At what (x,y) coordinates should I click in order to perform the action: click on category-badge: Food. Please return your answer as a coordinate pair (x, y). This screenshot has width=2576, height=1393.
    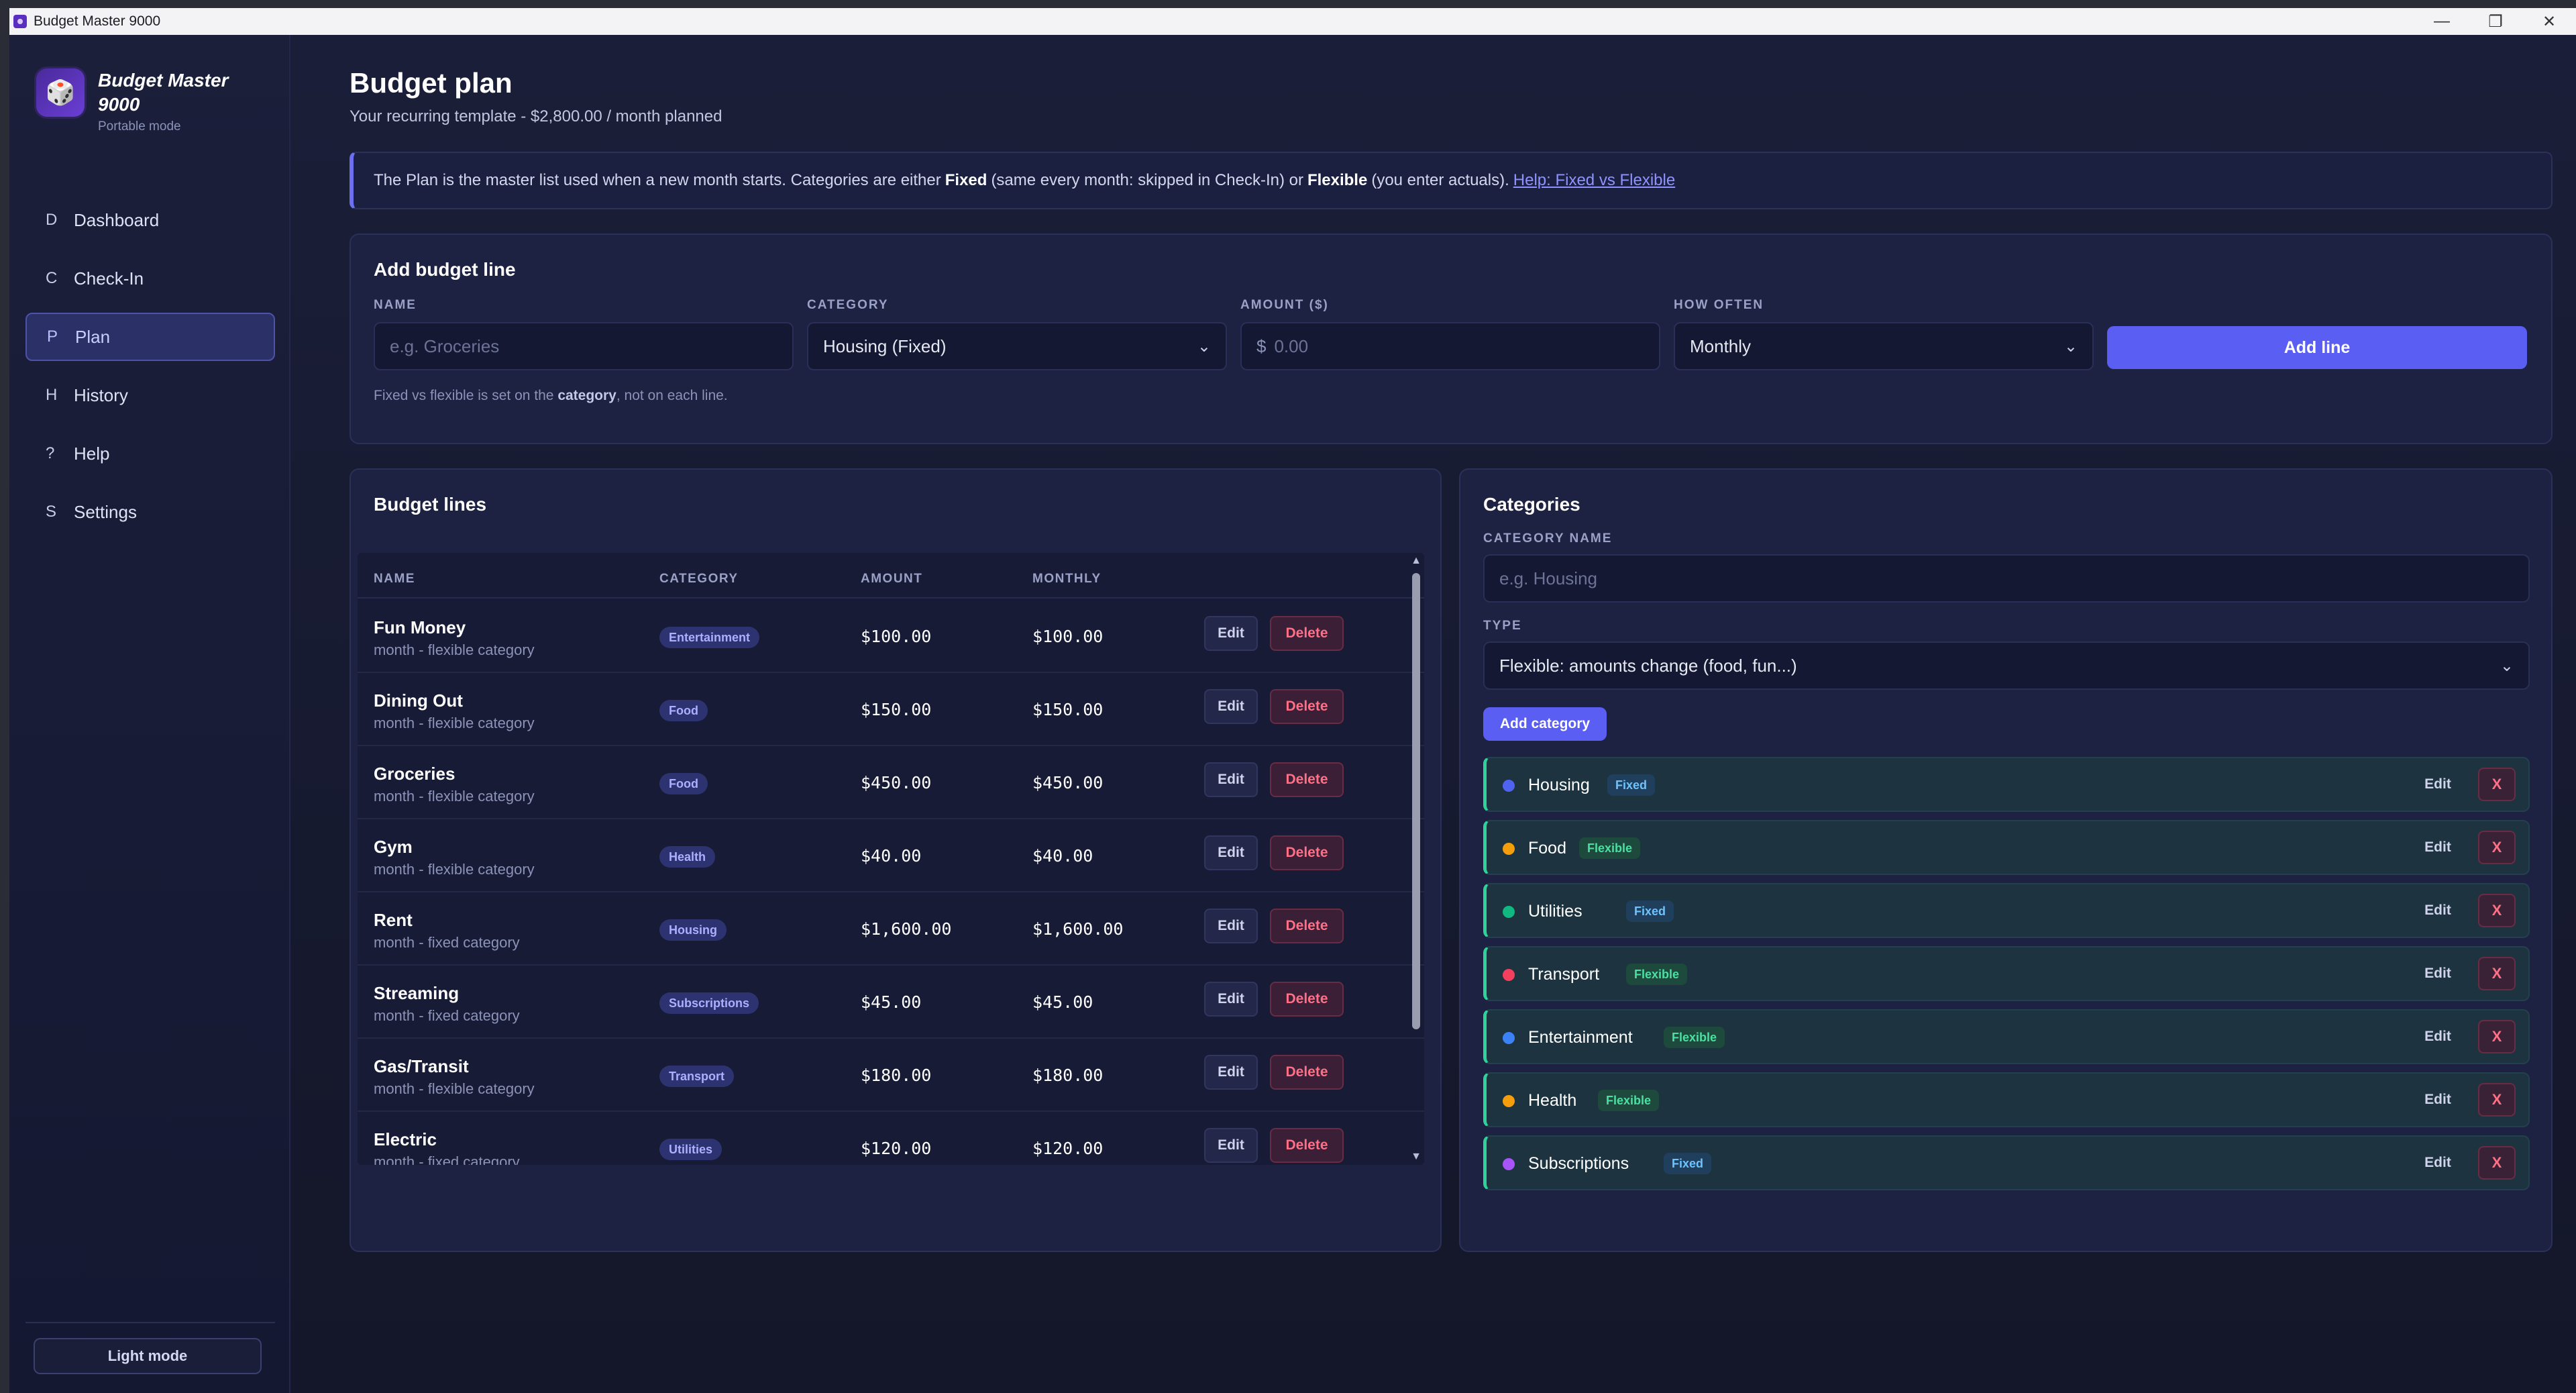
    Looking at the image, I should click on (683, 710).